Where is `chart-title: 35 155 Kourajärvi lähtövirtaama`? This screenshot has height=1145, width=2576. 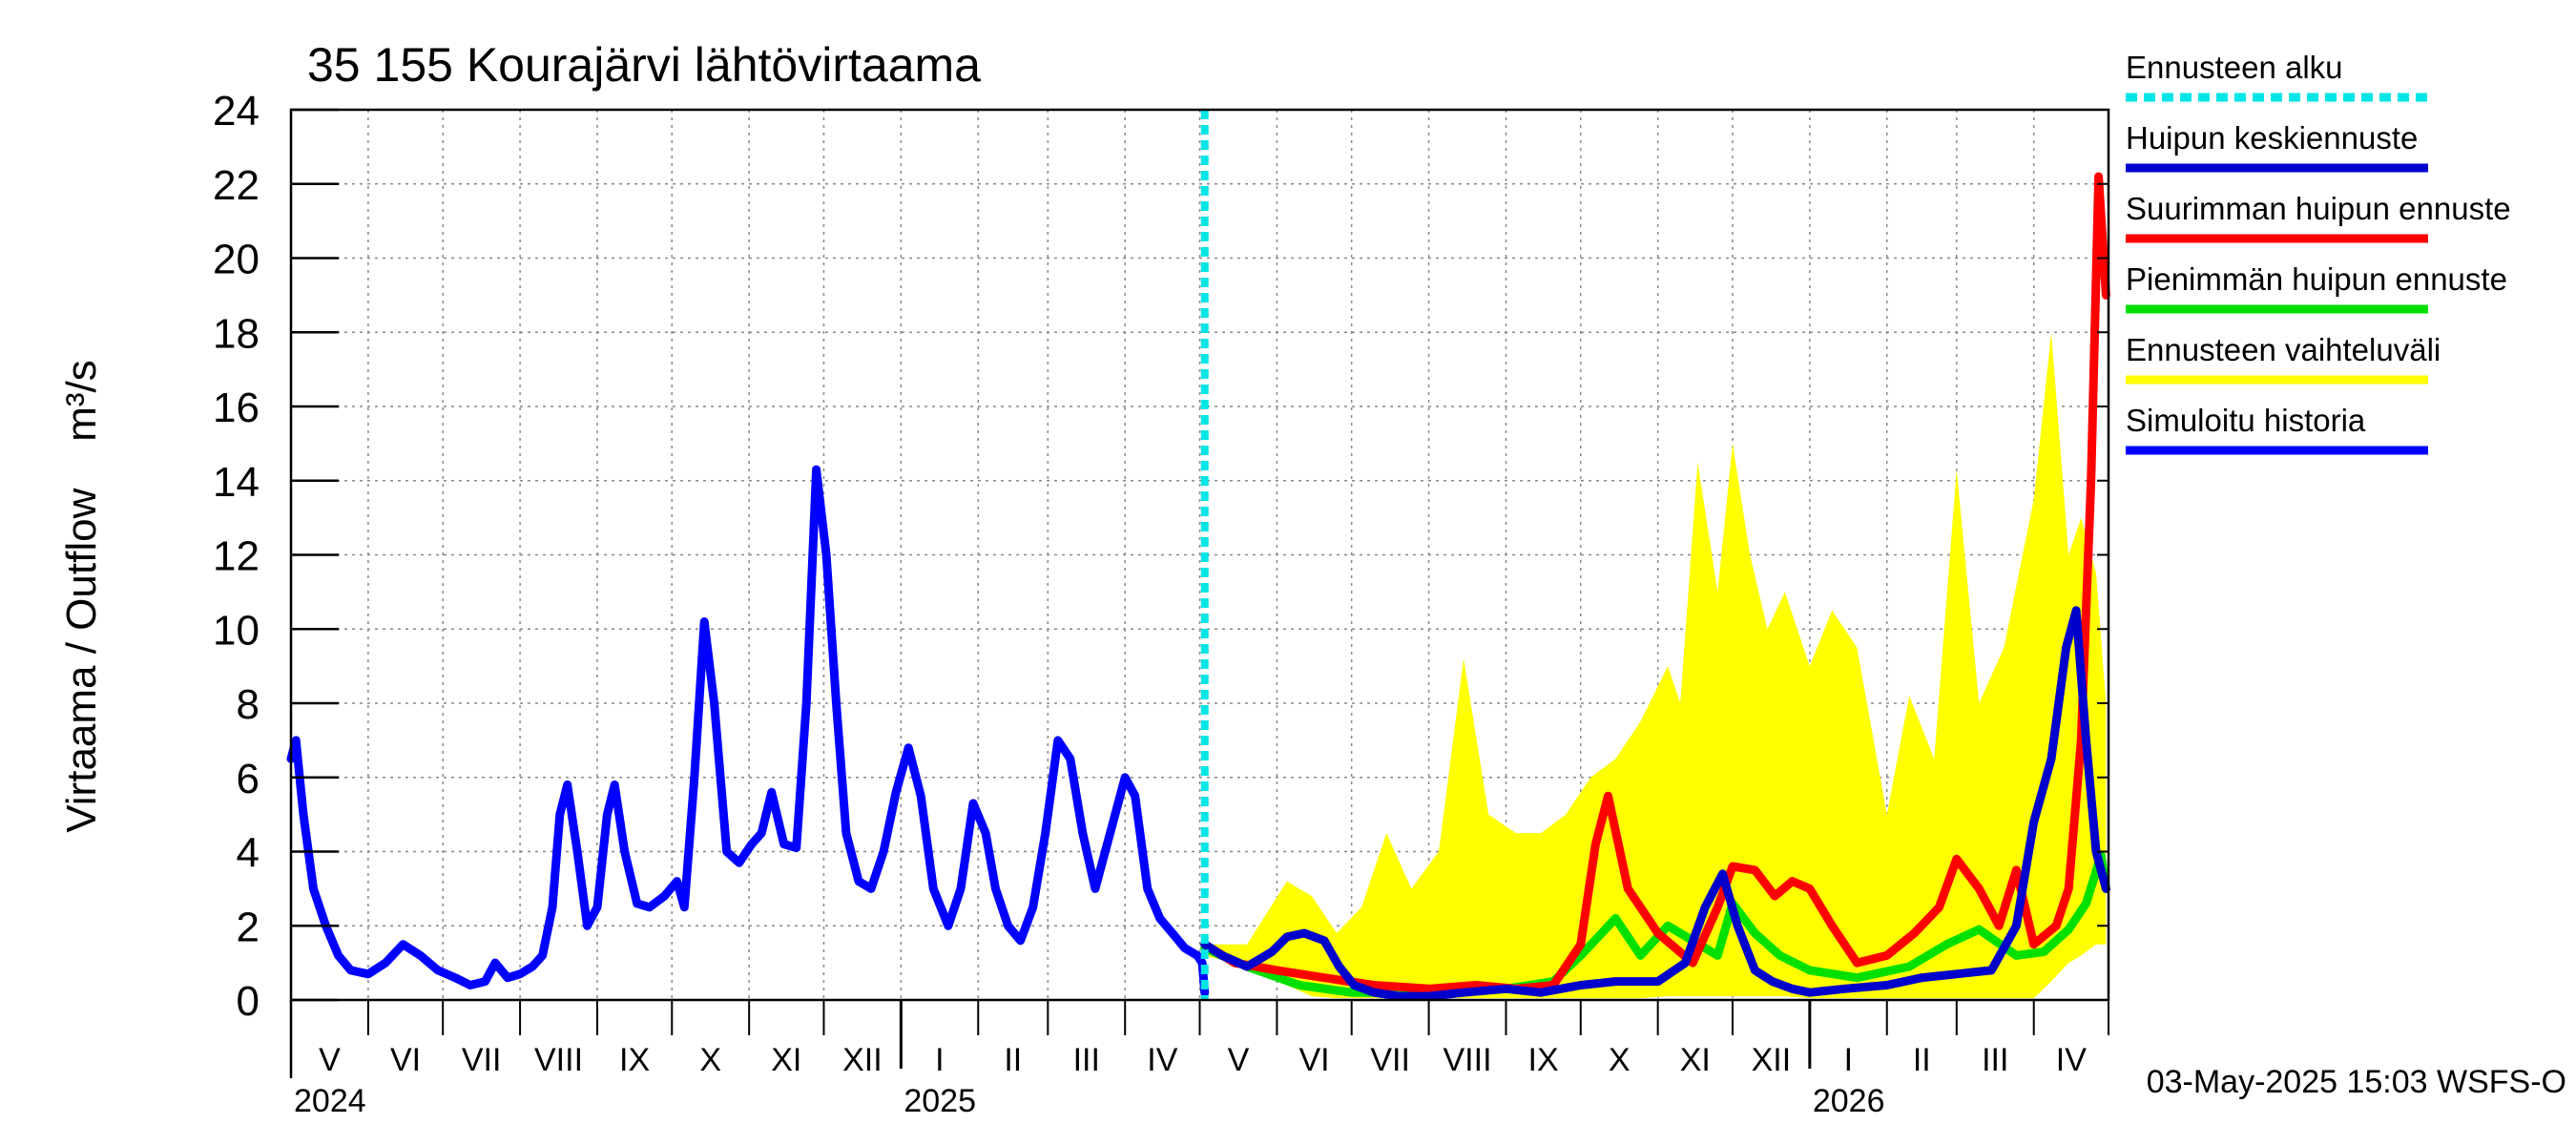 chart-title: 35 155 Kourajärvi lähtövirtaama is located at coordinates (644, 65).